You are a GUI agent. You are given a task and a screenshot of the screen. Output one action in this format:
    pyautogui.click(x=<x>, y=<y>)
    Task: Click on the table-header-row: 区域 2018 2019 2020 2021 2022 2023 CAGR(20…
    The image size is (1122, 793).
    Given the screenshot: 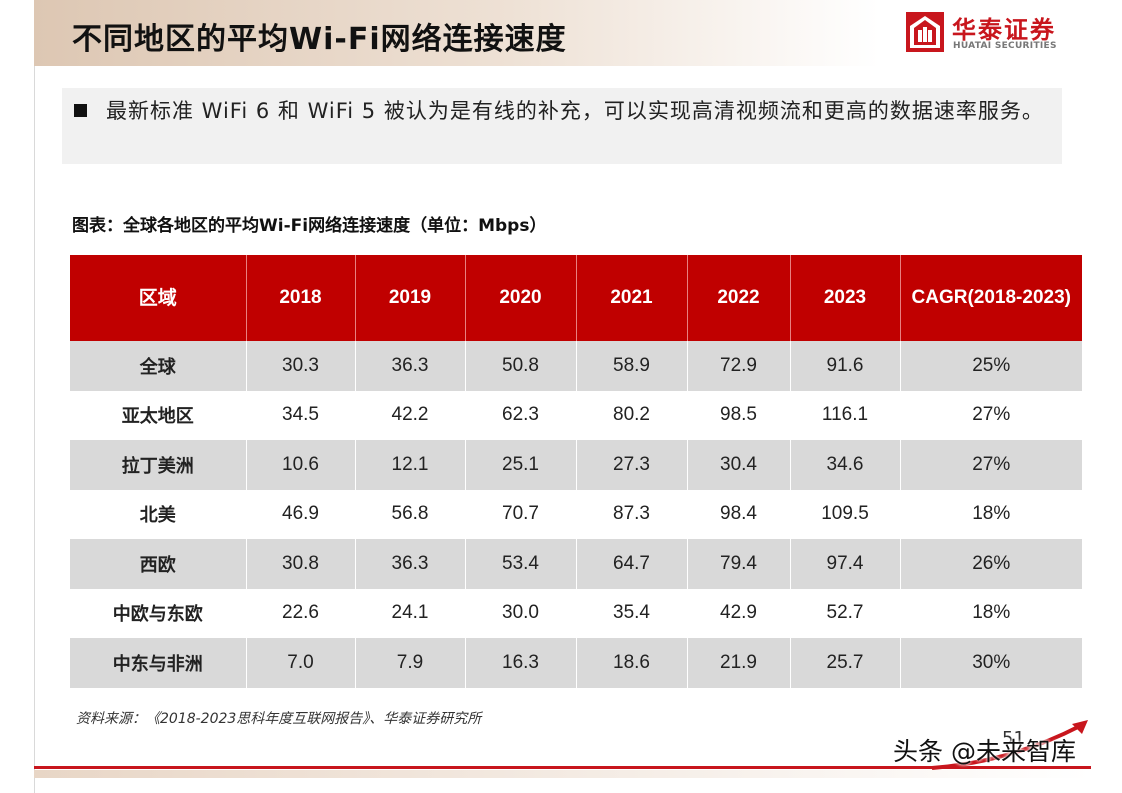 What is the action you would take?
    pyautogui.click(x=576, y=298)
    